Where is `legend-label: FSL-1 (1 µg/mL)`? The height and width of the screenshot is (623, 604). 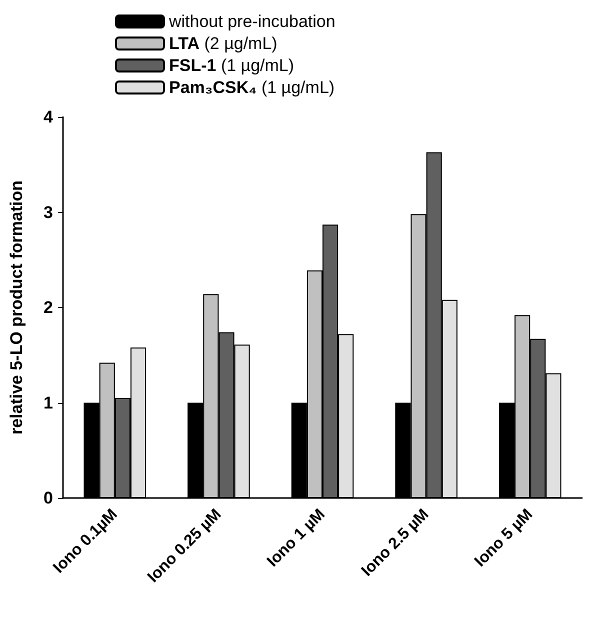 legend-label: FSL-1 (1 µg/mL) is located at coordinates (231, 65).